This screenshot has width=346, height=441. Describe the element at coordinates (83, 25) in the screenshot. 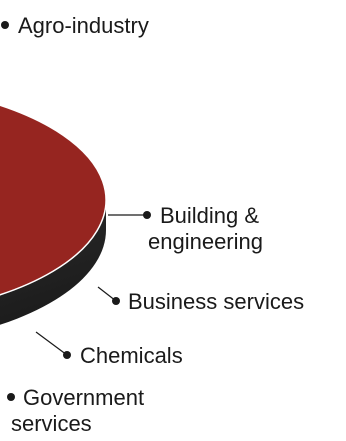

I see `slice-label-agro-industry: Agro-industry` at that location.